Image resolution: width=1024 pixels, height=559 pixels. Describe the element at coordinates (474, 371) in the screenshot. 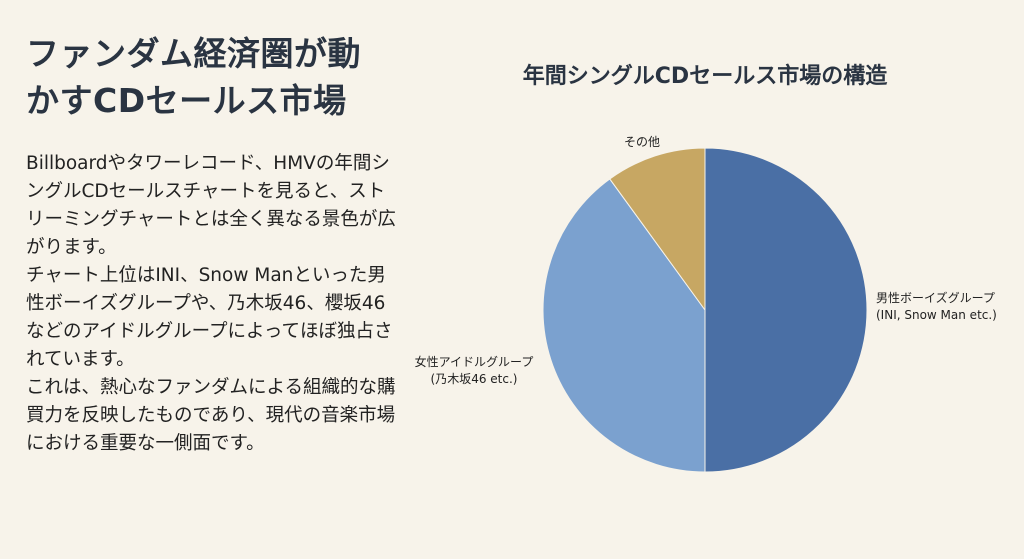

I see `slice-label-female-idols: 女性アイドルグループ (乃木坂46 etc.)` at that location.